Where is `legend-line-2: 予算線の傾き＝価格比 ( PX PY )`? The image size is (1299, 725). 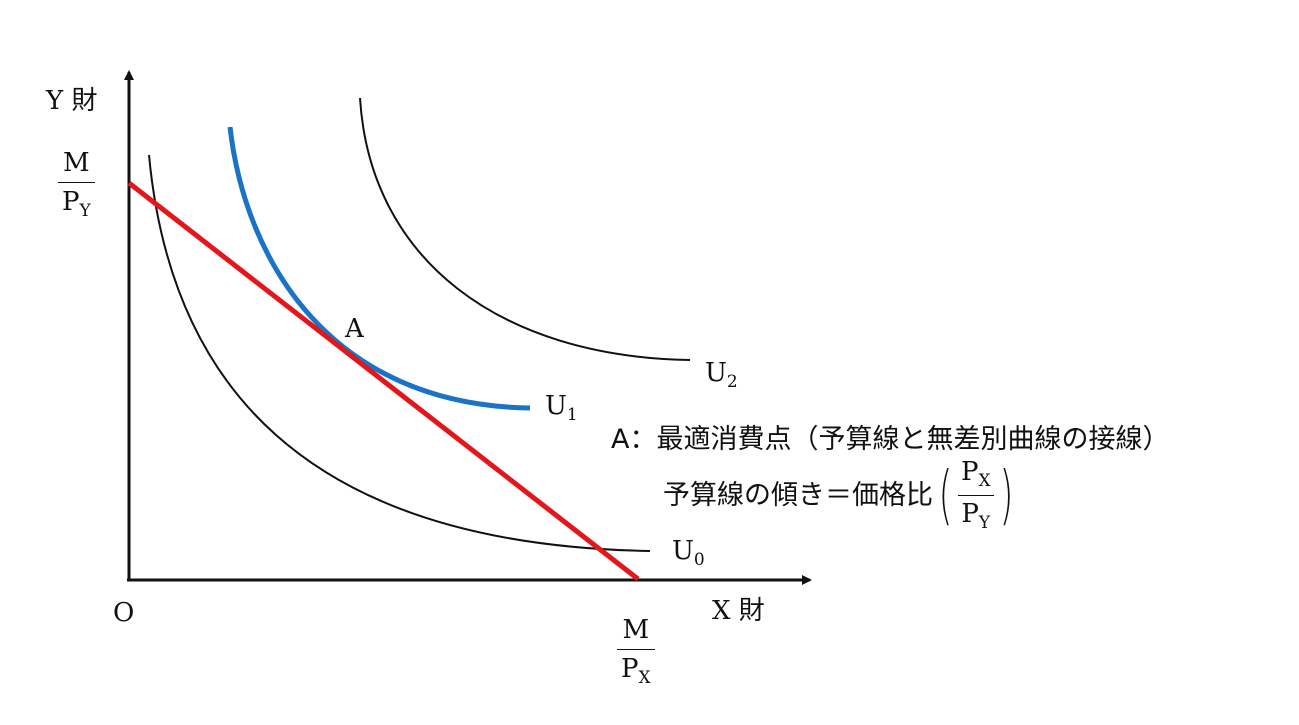
legend-line-2: 予算線の傾き＝価格比 ( PX PY ) is located at coordinates (841, 495).